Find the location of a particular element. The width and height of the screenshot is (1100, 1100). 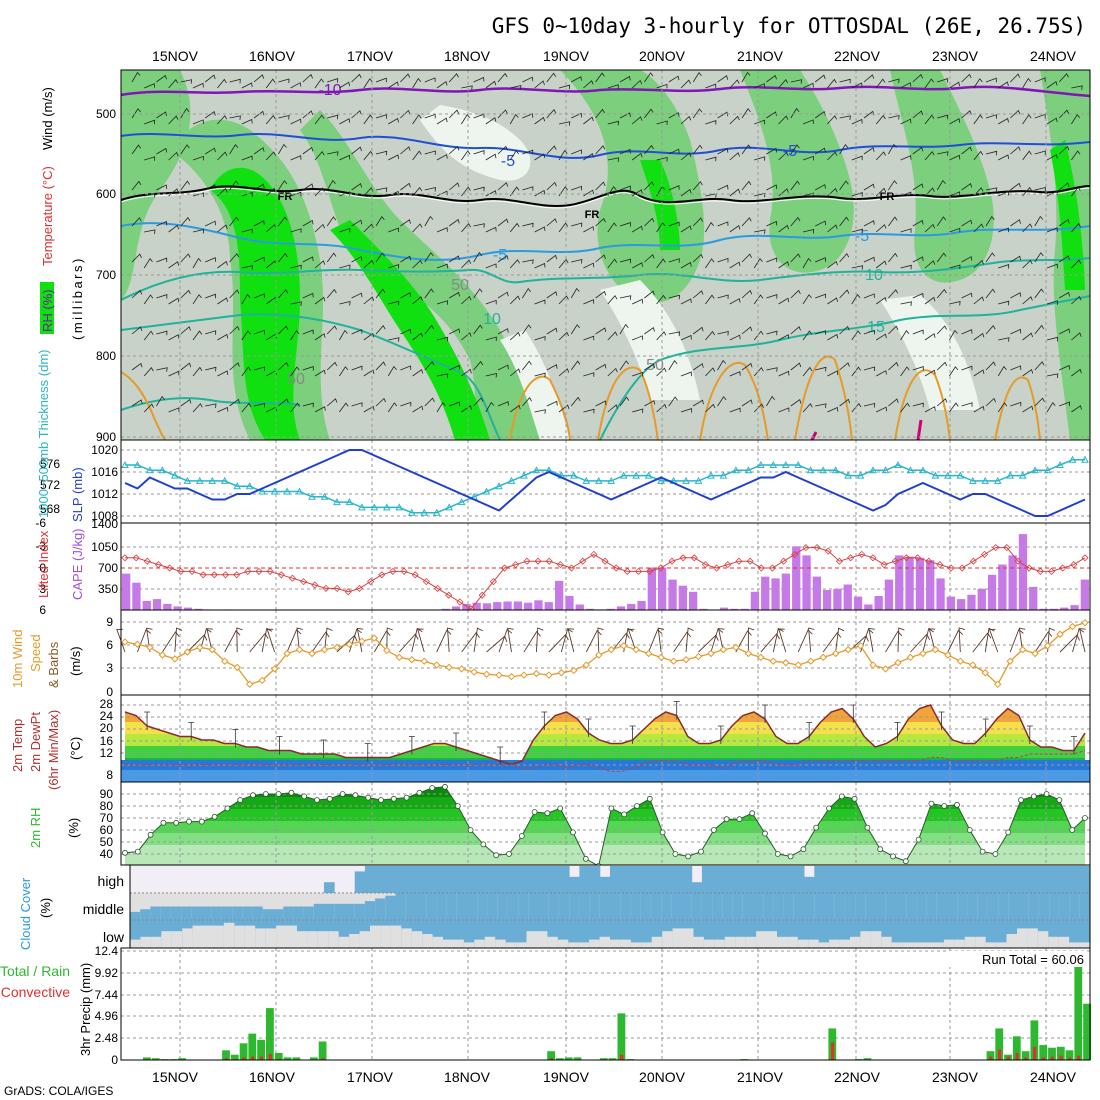

temp-tick: 8 is located at coordinates (109, 775).